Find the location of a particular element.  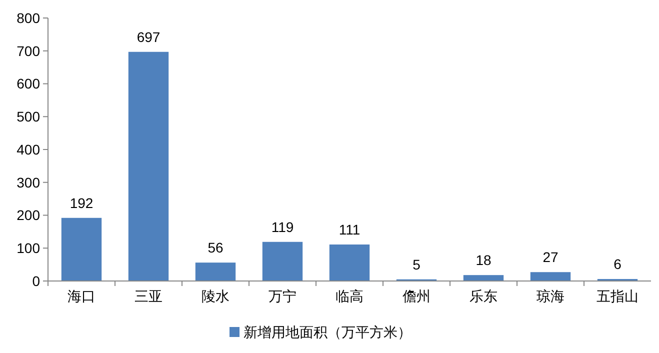

x-tick-label: 陵水 is located at coordinates (216, 296).